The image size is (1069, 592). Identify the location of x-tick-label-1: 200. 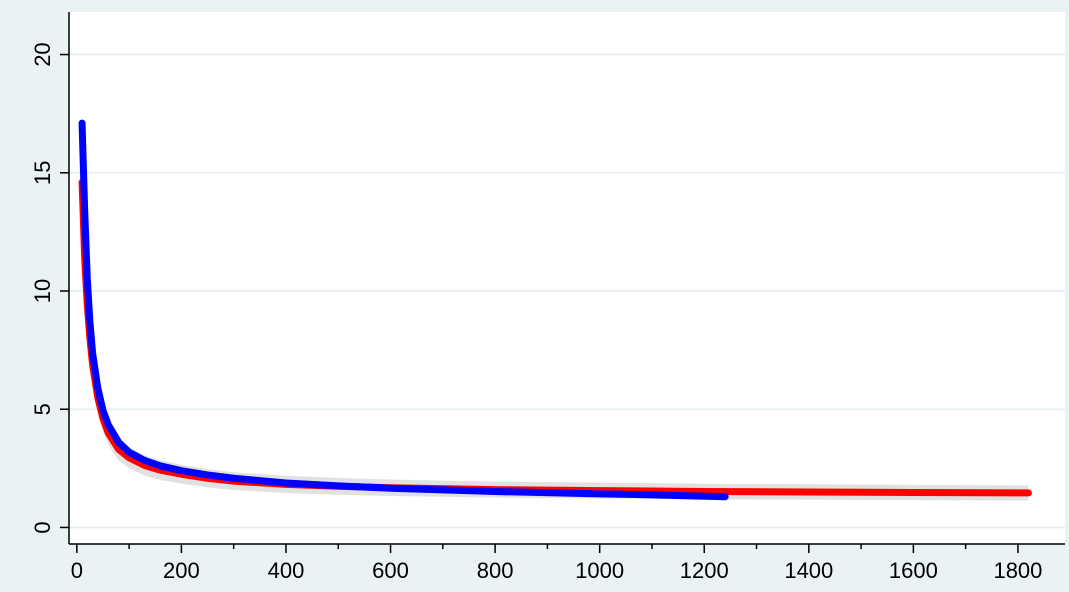
(181, 570).